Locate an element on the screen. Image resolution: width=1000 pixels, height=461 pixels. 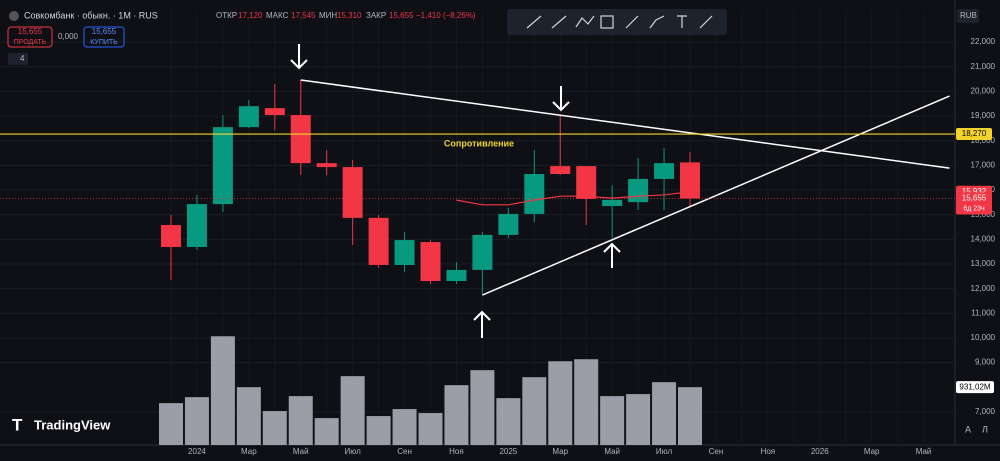
sell-label: ПРОДАТЬ is located at coordinates (30, 42).